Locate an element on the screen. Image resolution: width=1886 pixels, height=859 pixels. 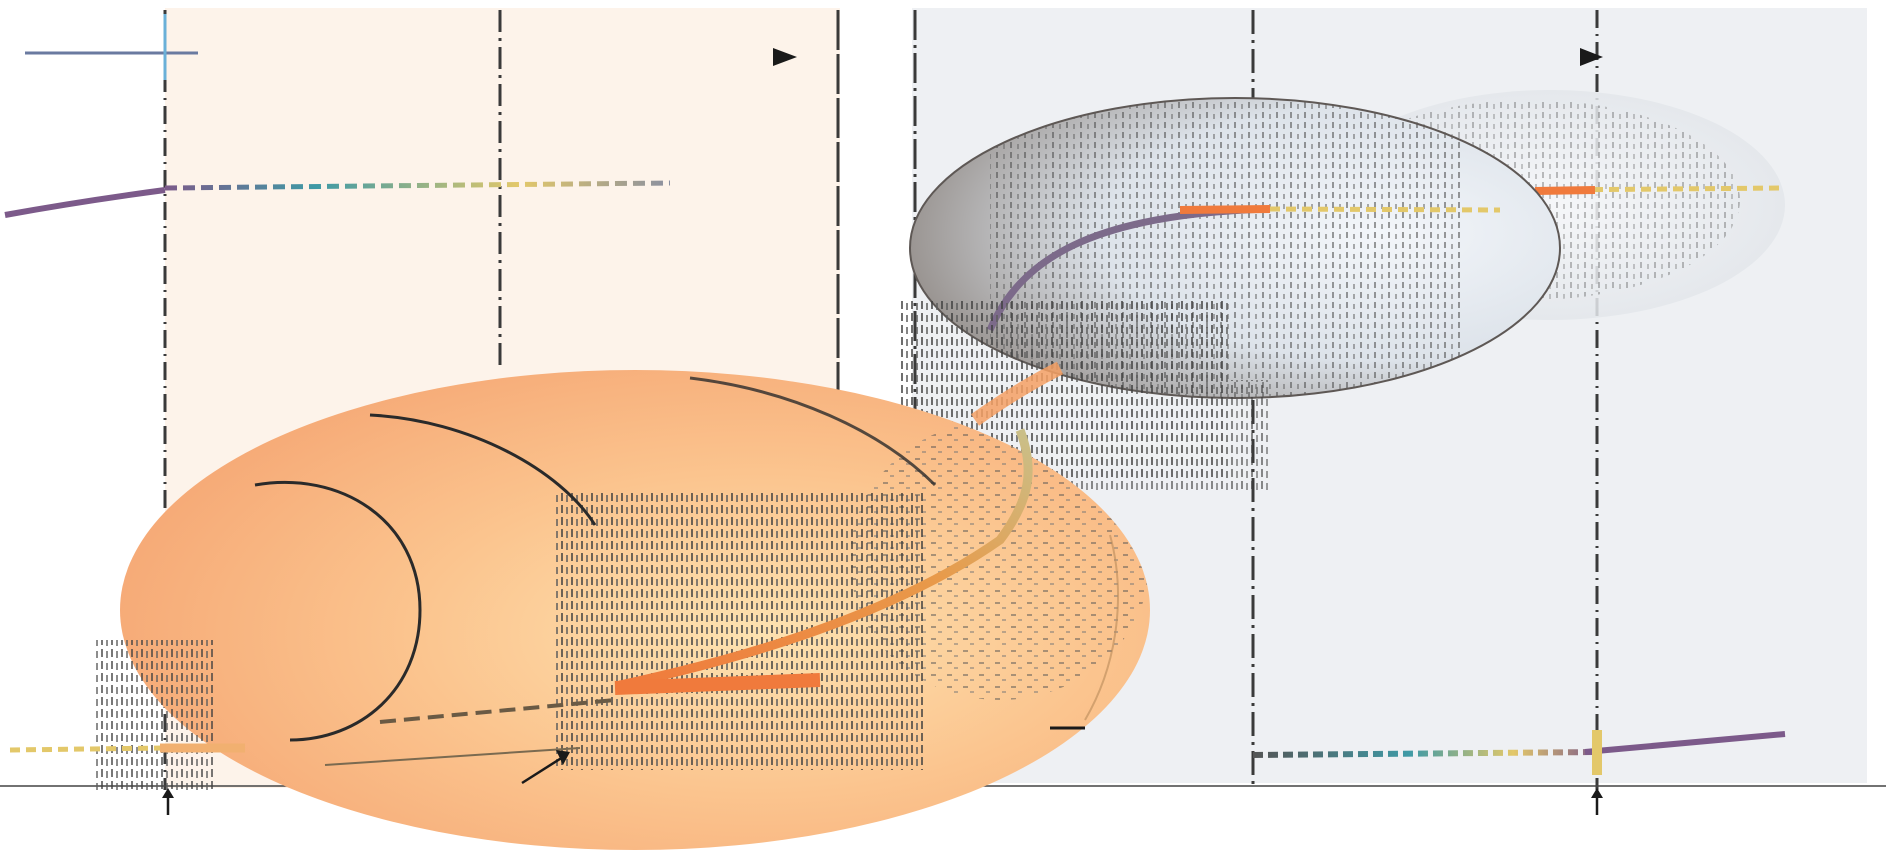
cross-marker is located at coordinates (111, 47).